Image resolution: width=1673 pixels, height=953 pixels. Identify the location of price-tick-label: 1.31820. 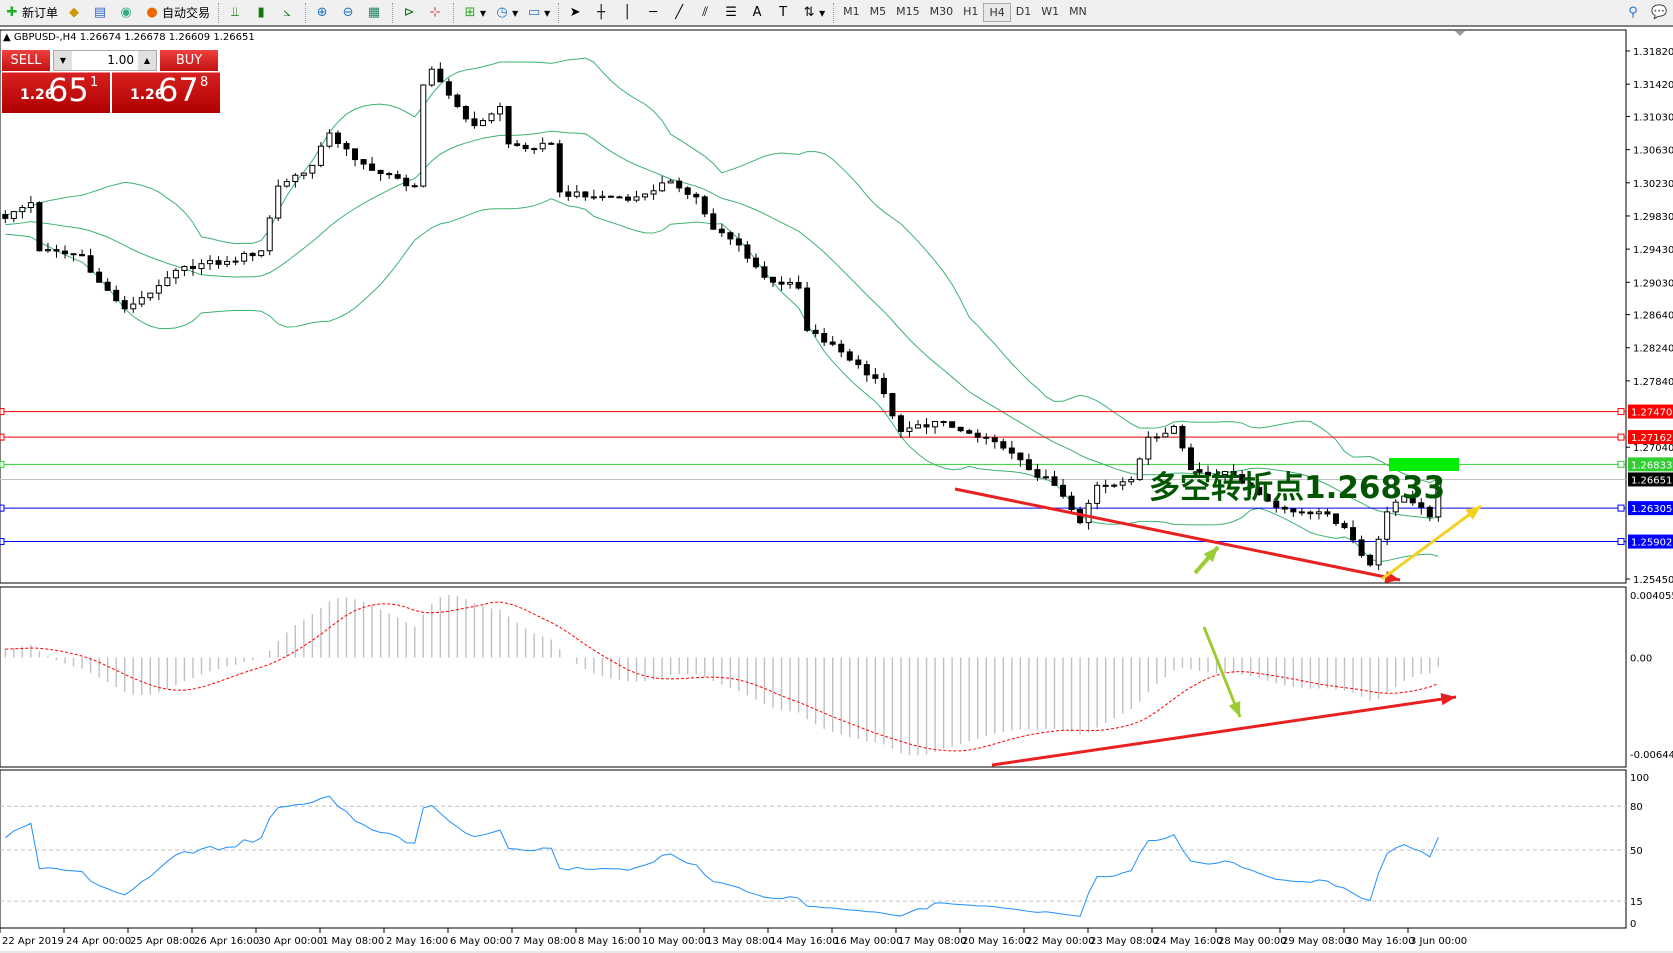
(1653, 52).